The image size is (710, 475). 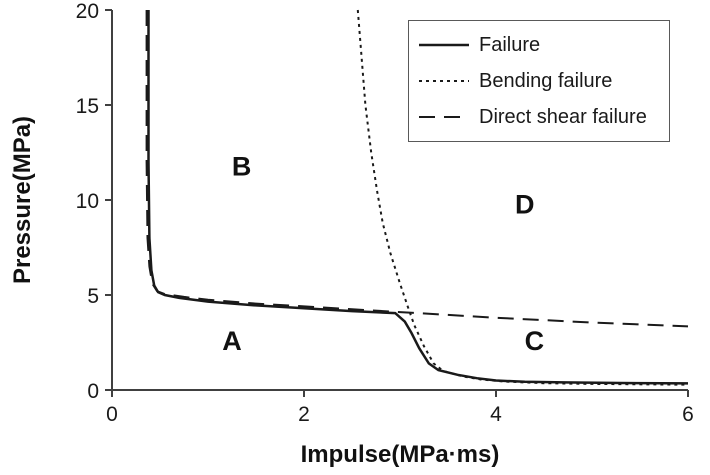 What do you see at coordinates (232, 341) in the screenshot?
I see `region-label: A` at bounding box center [232, 341].